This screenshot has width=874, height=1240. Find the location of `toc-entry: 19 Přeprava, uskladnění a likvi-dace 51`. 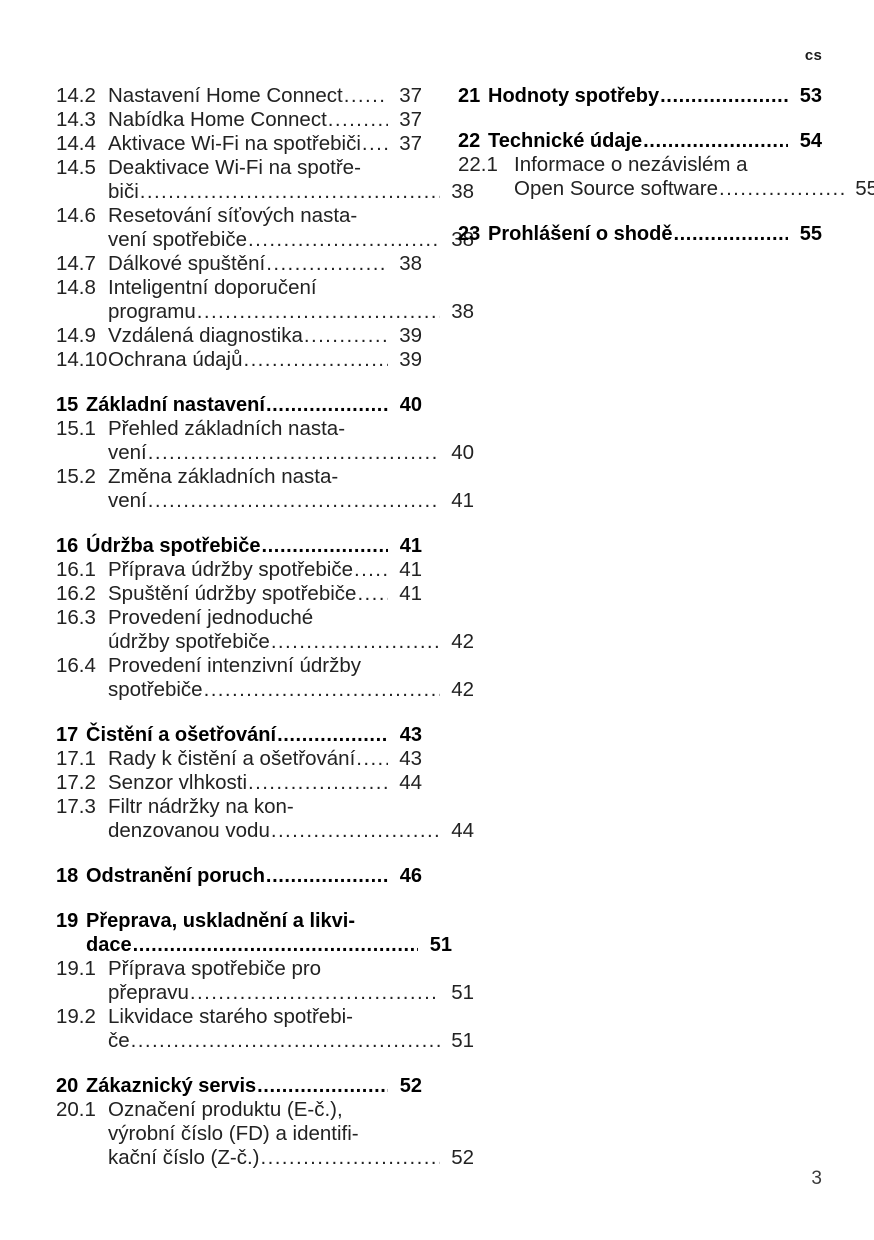

toc-entry: 19 Přeprava, uskladnění a likvi-dace 51 is located at coordinates (254, 933).